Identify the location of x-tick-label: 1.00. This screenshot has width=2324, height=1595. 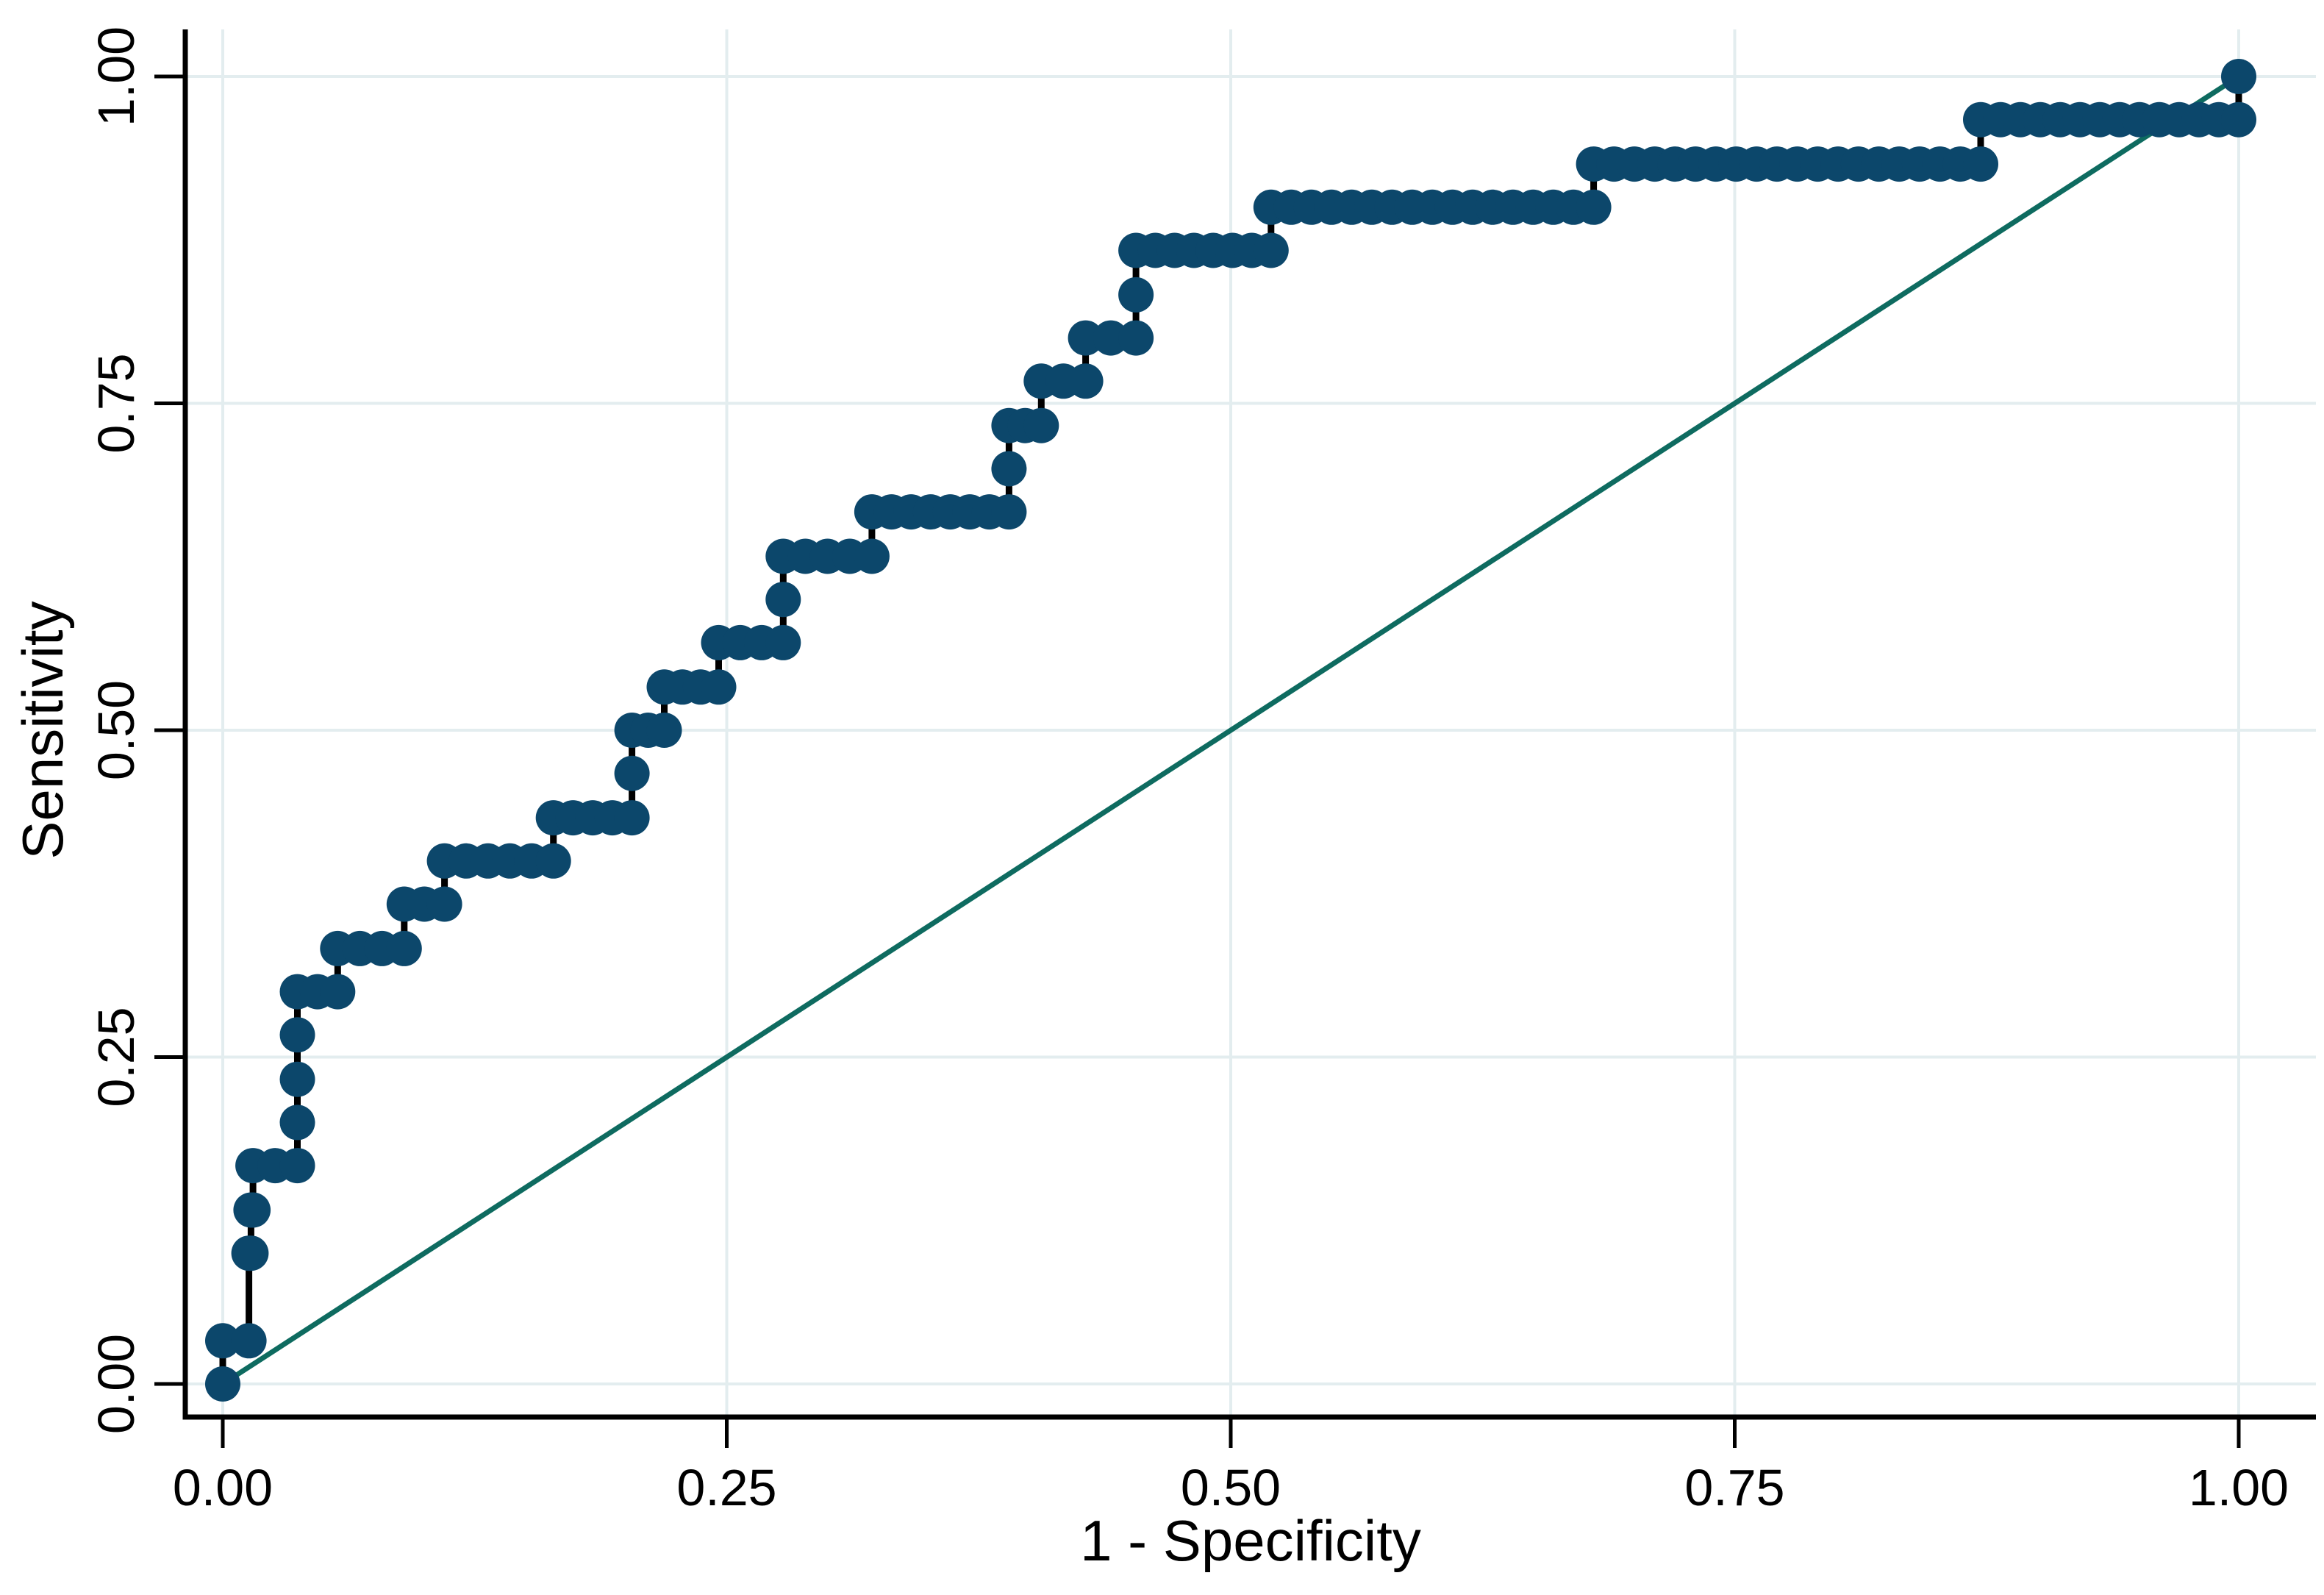
(2239, 1487).